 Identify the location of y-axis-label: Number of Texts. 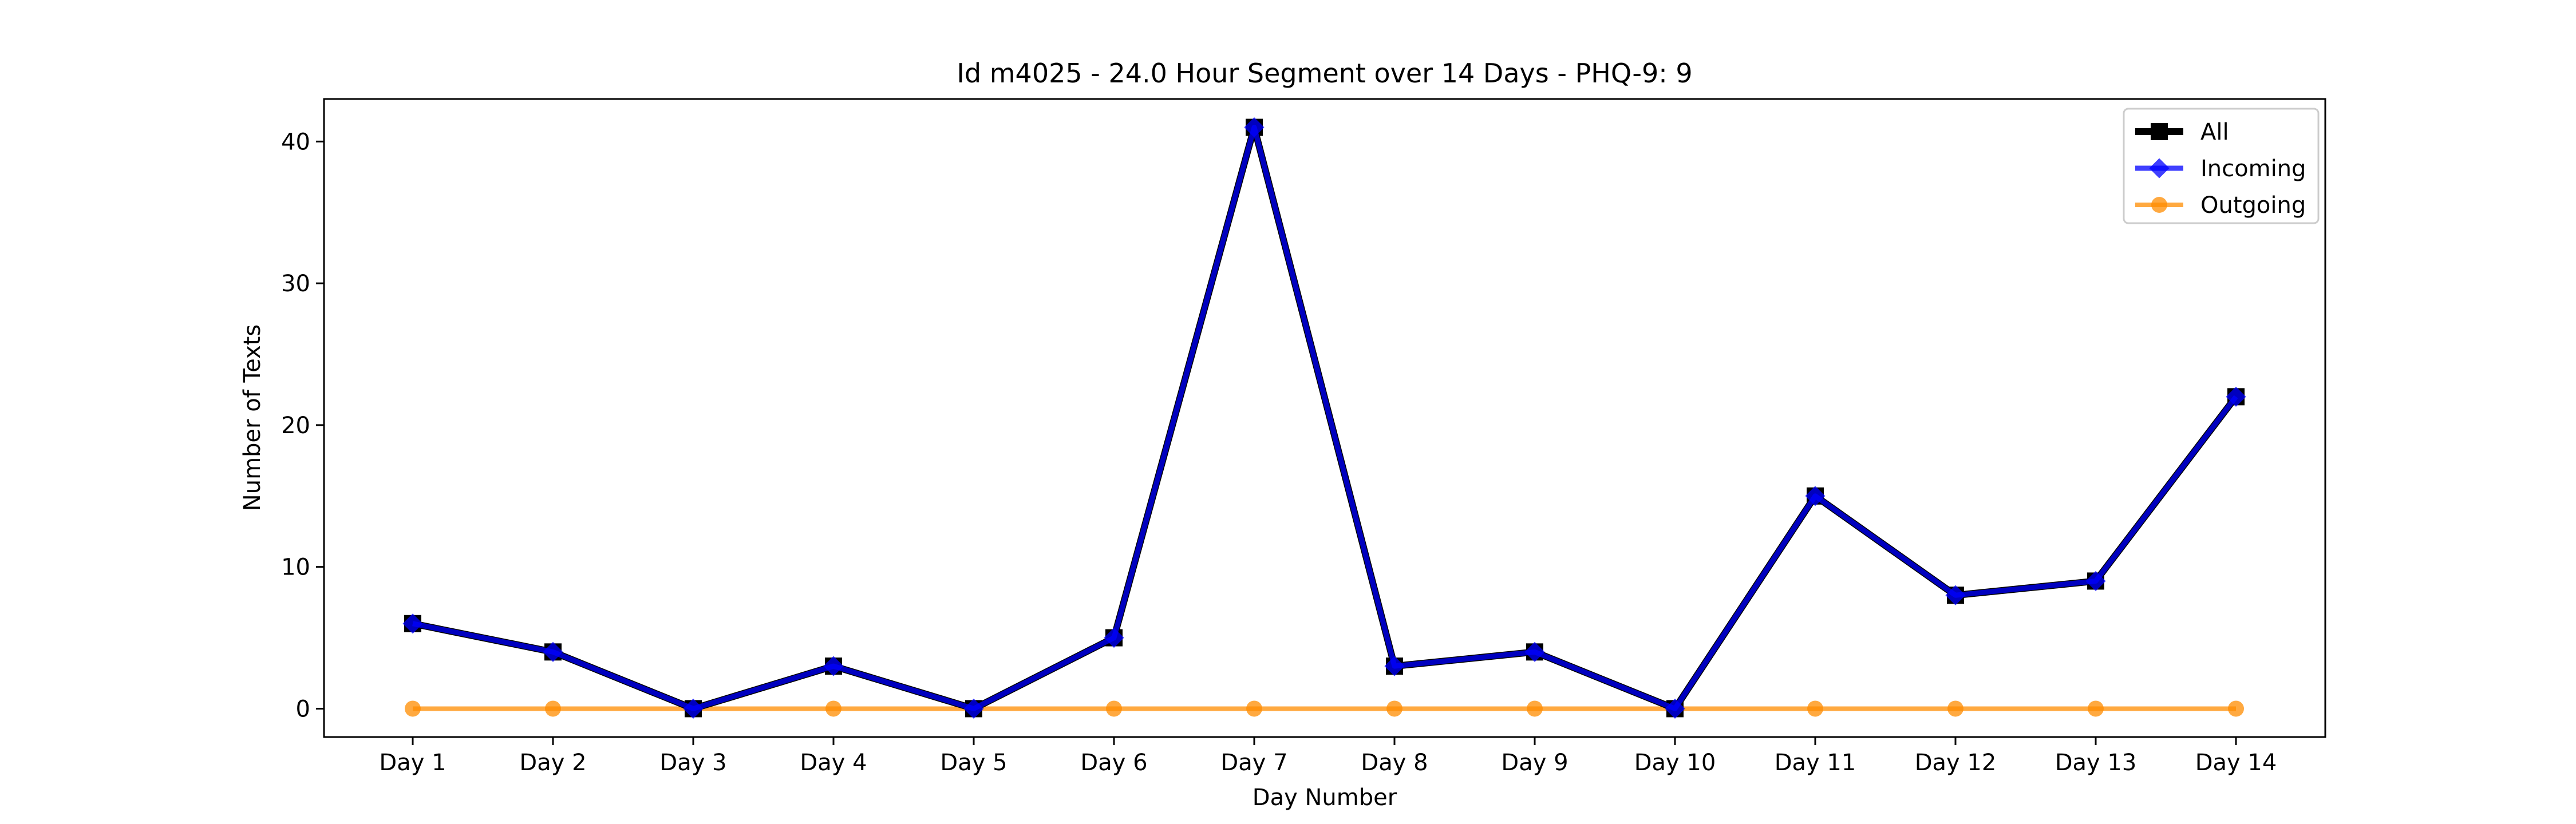
(252, 417).